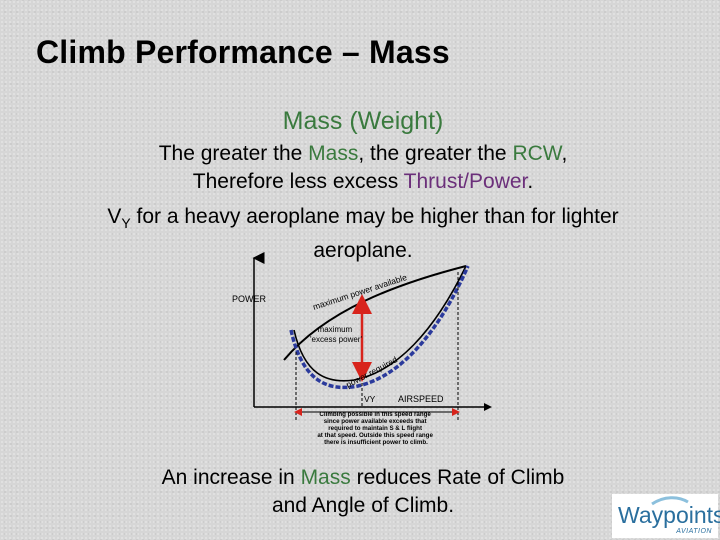 This screenshot has width=720, height=540. I want to click on y-axis-label: POWER, so click(249, 299).